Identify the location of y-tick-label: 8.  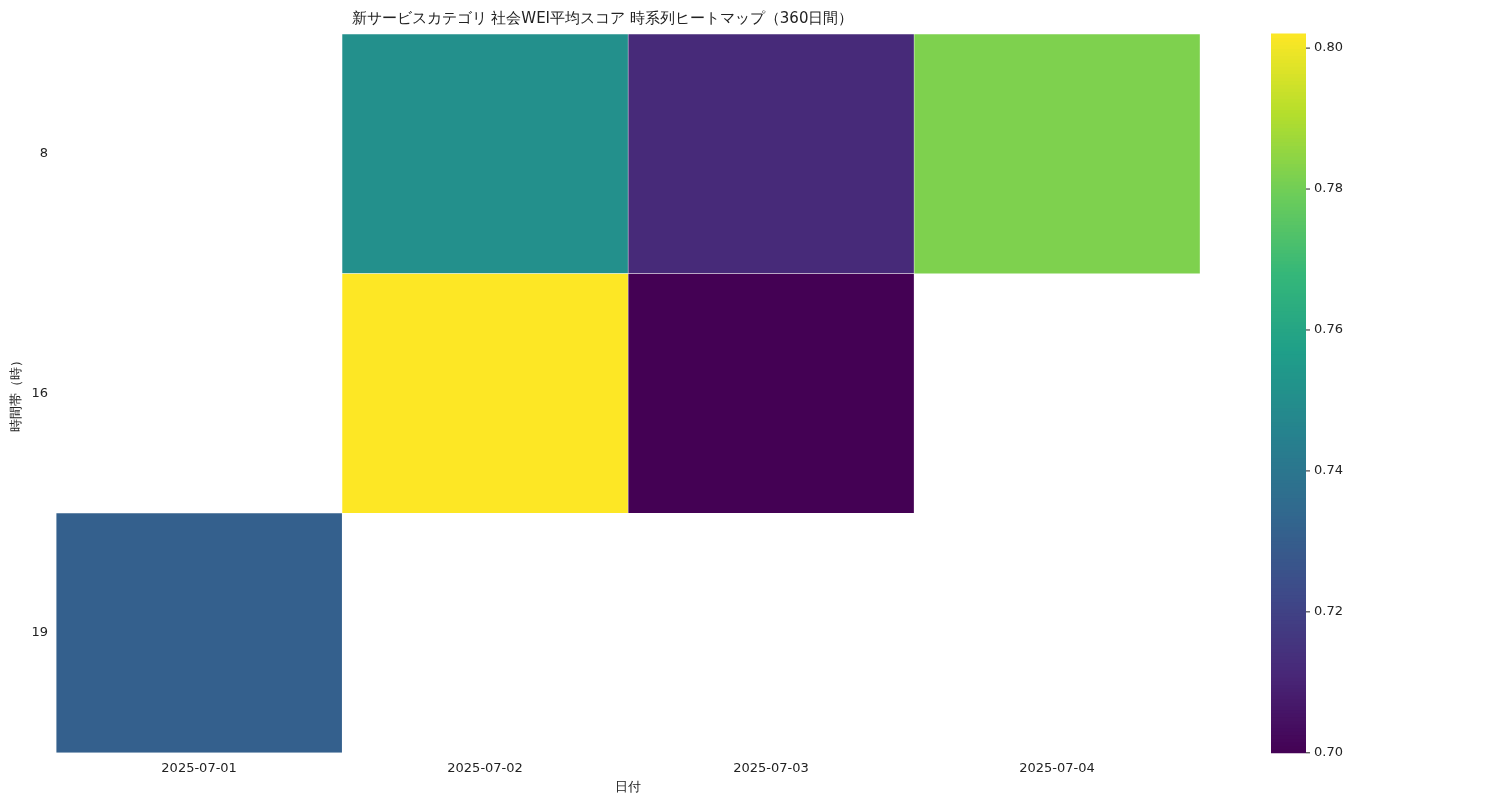
(44, 153).